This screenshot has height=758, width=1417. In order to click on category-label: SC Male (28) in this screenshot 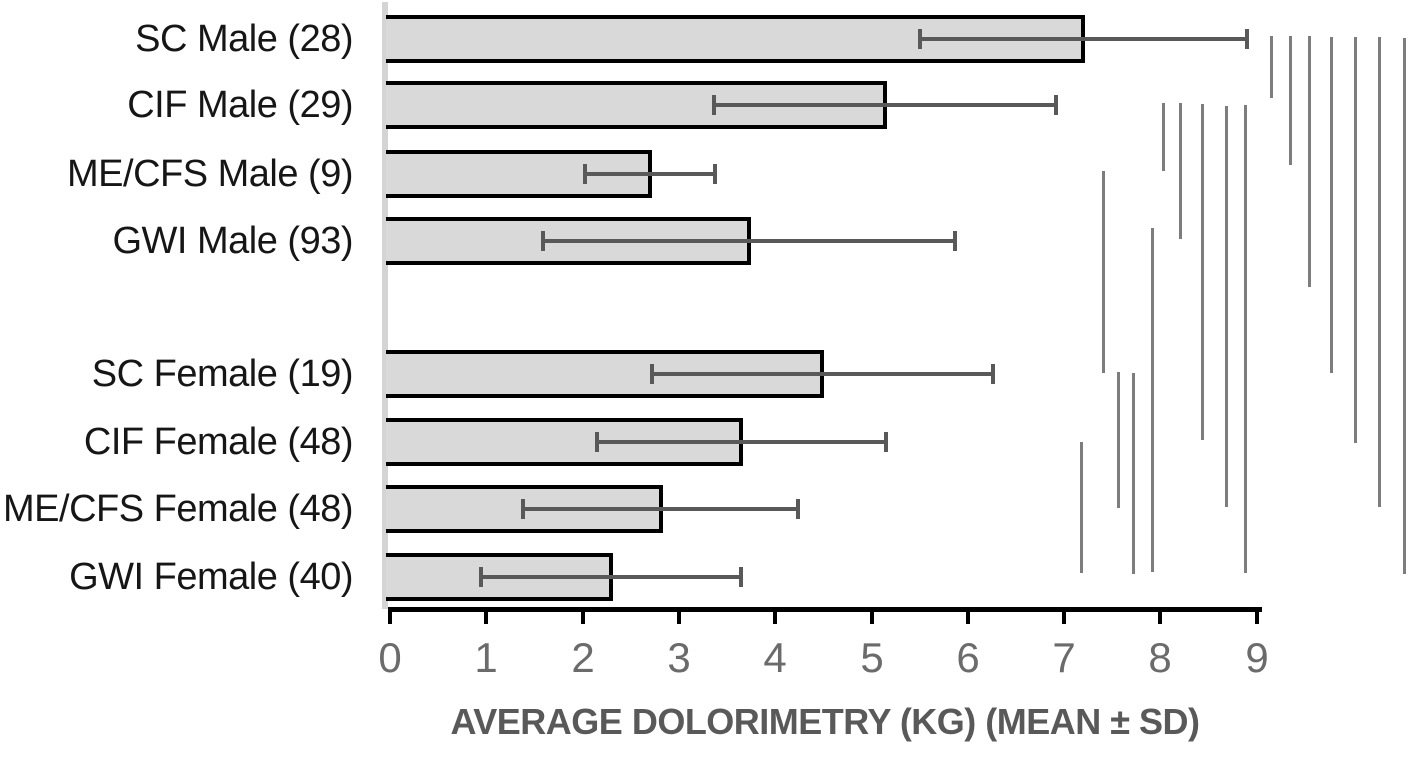, I will do `click(244, 39)`.